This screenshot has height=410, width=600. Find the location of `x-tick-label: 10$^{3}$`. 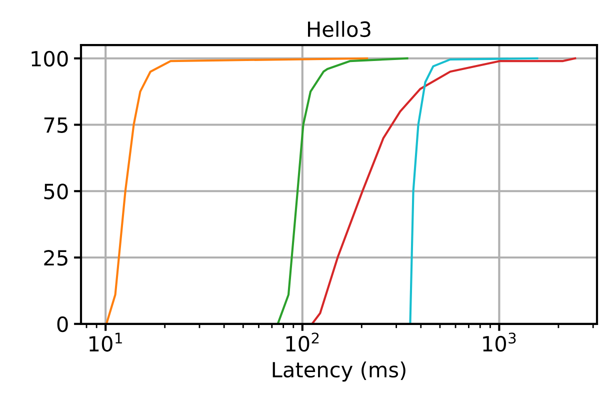

x-tick-label: 10$^{3}$ is located at coordinates (499, 342).